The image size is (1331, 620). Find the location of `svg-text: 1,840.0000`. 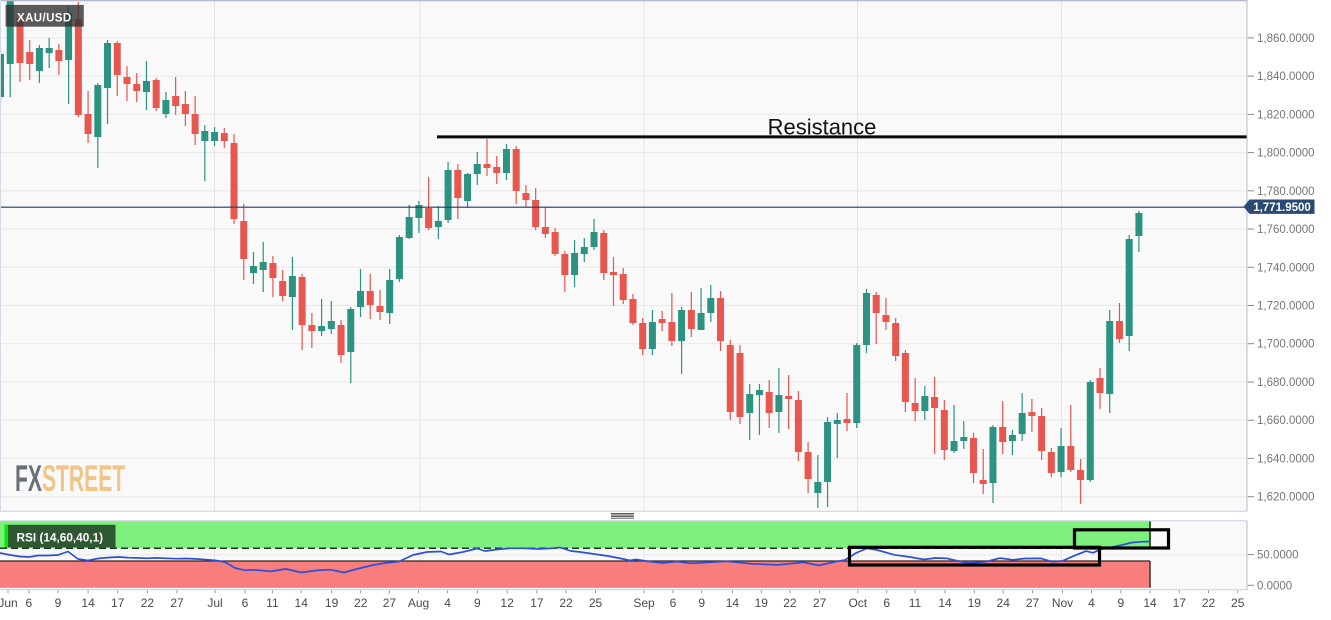

svg-text: 1,840.0000 is located at coordinates (1286, 77).